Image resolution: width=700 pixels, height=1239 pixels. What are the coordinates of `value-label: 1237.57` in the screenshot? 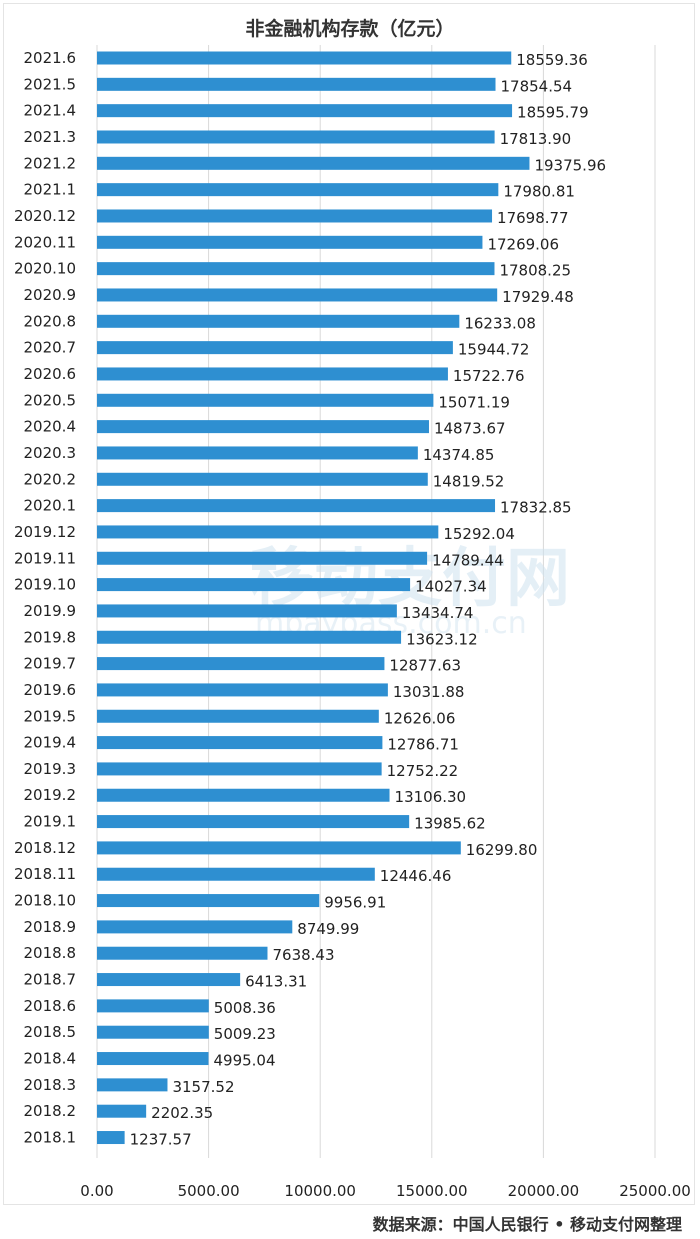 It's located at (161, 1140).